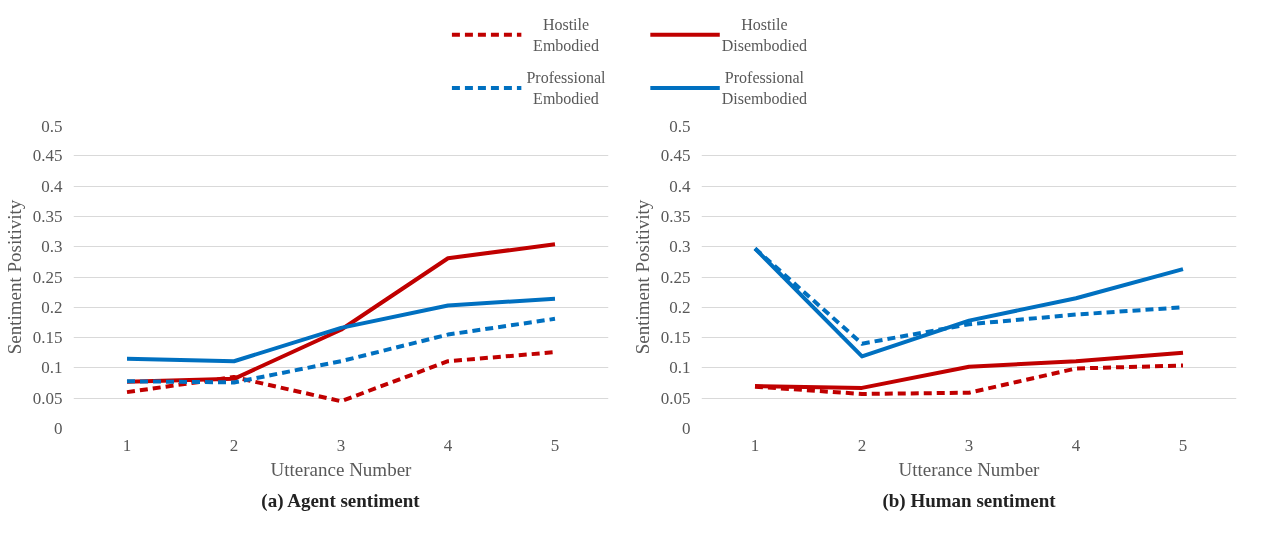  Describe the element at coordinates (341, 500) in the screenshot. I see `text: (a) Agent sentiment` at that location.